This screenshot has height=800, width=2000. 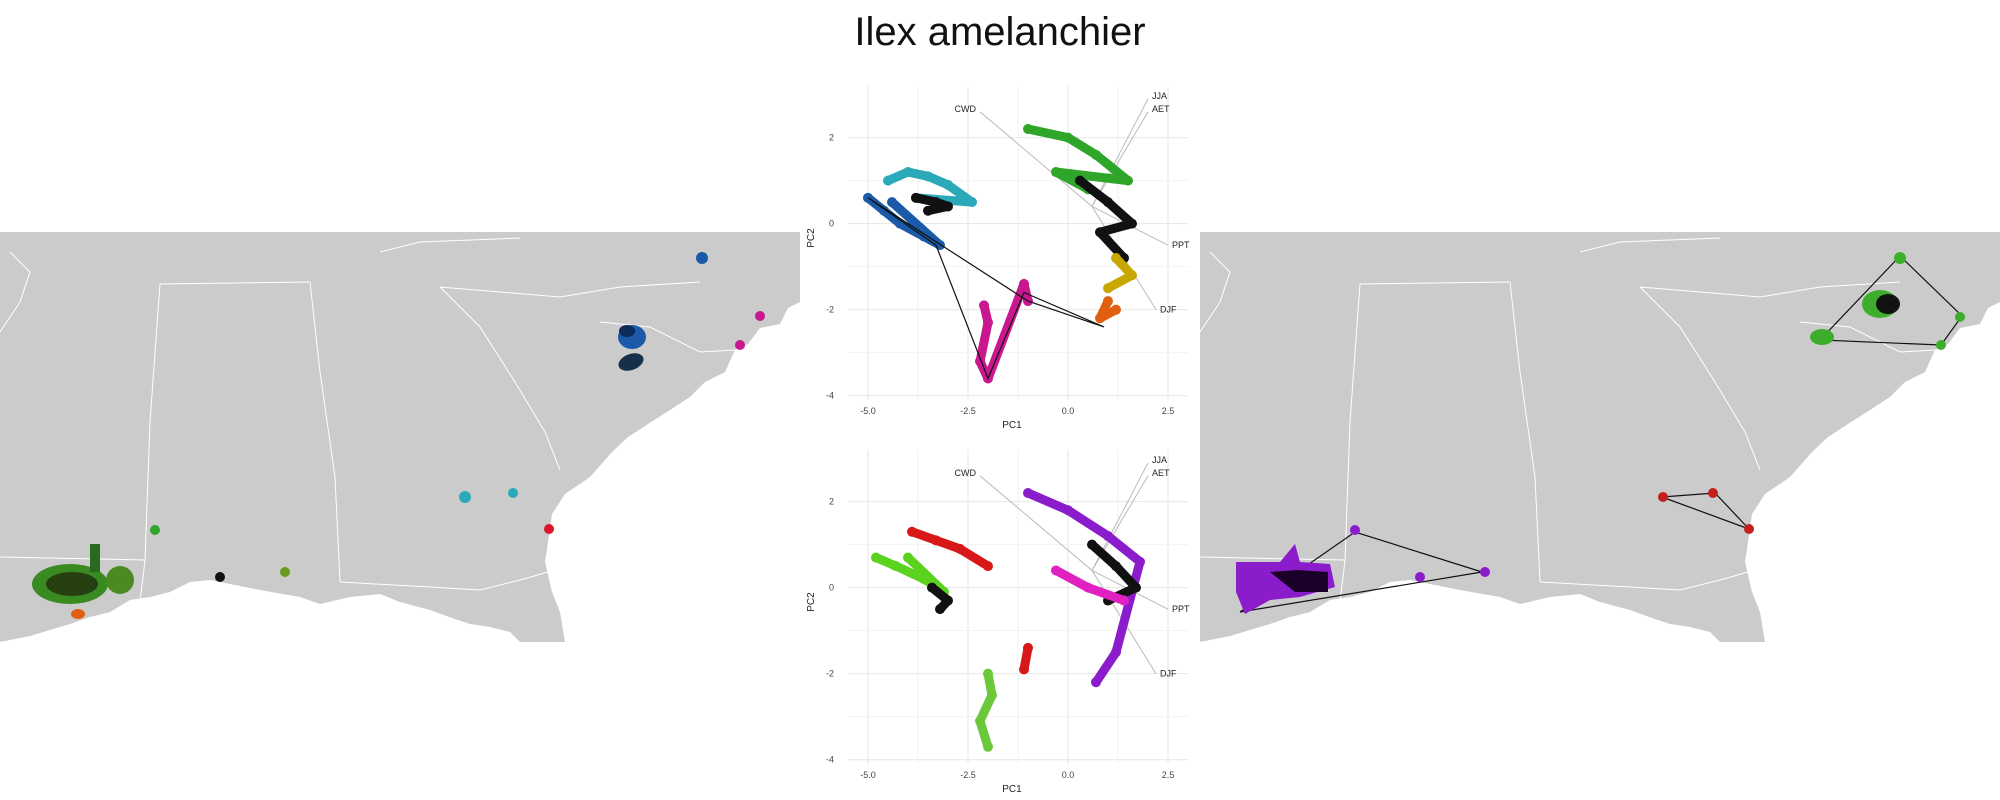 What do you see at coordinates (831, 588) in the screenshot?
I see `y-tick-label: 0` at bounding box center [831, 588].